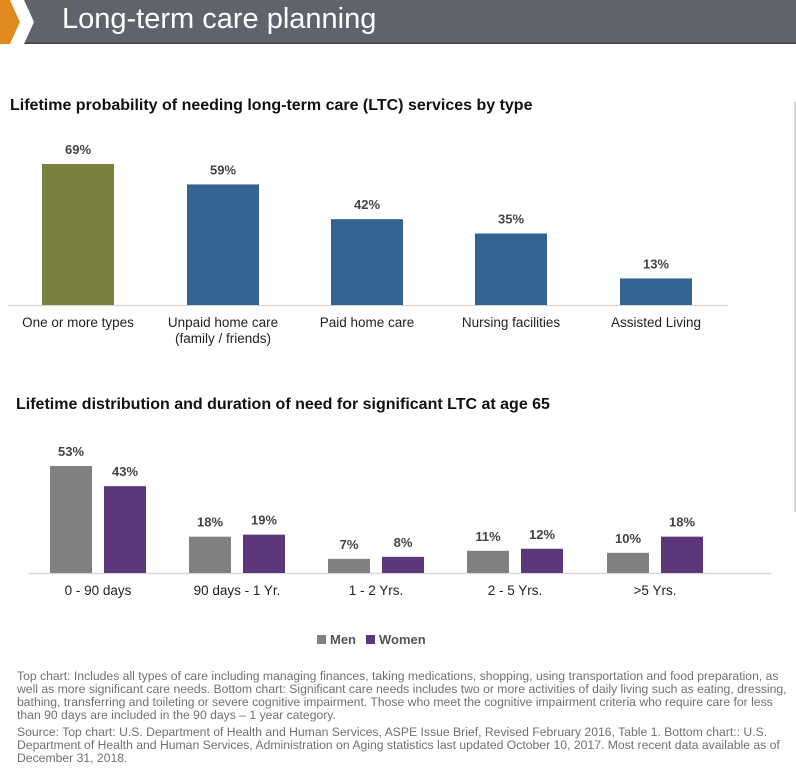 The height and width of the screenshot is (776, 796). Describe the element at coordinates (656, 263) in the screenshot. I see `data-label: 13%` at that location.